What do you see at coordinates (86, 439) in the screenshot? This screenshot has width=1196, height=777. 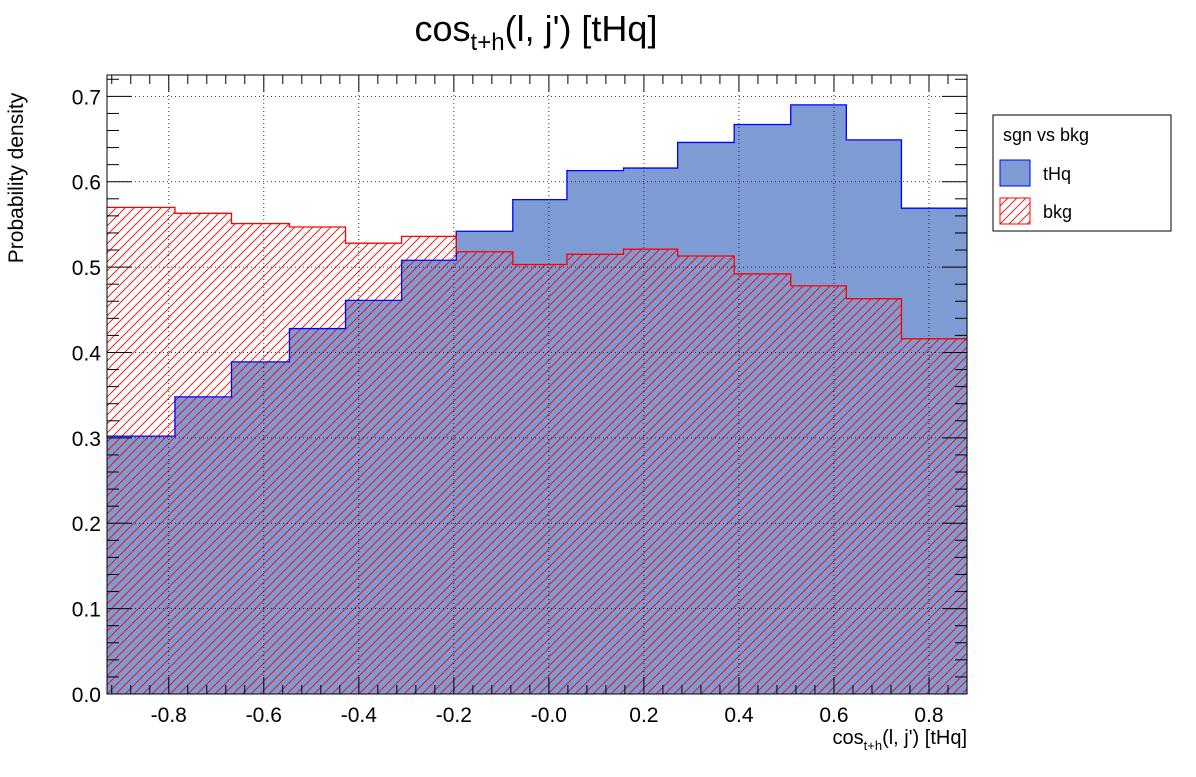 I see `y-tick-label: 0.3` at bounding box center [86, 439].